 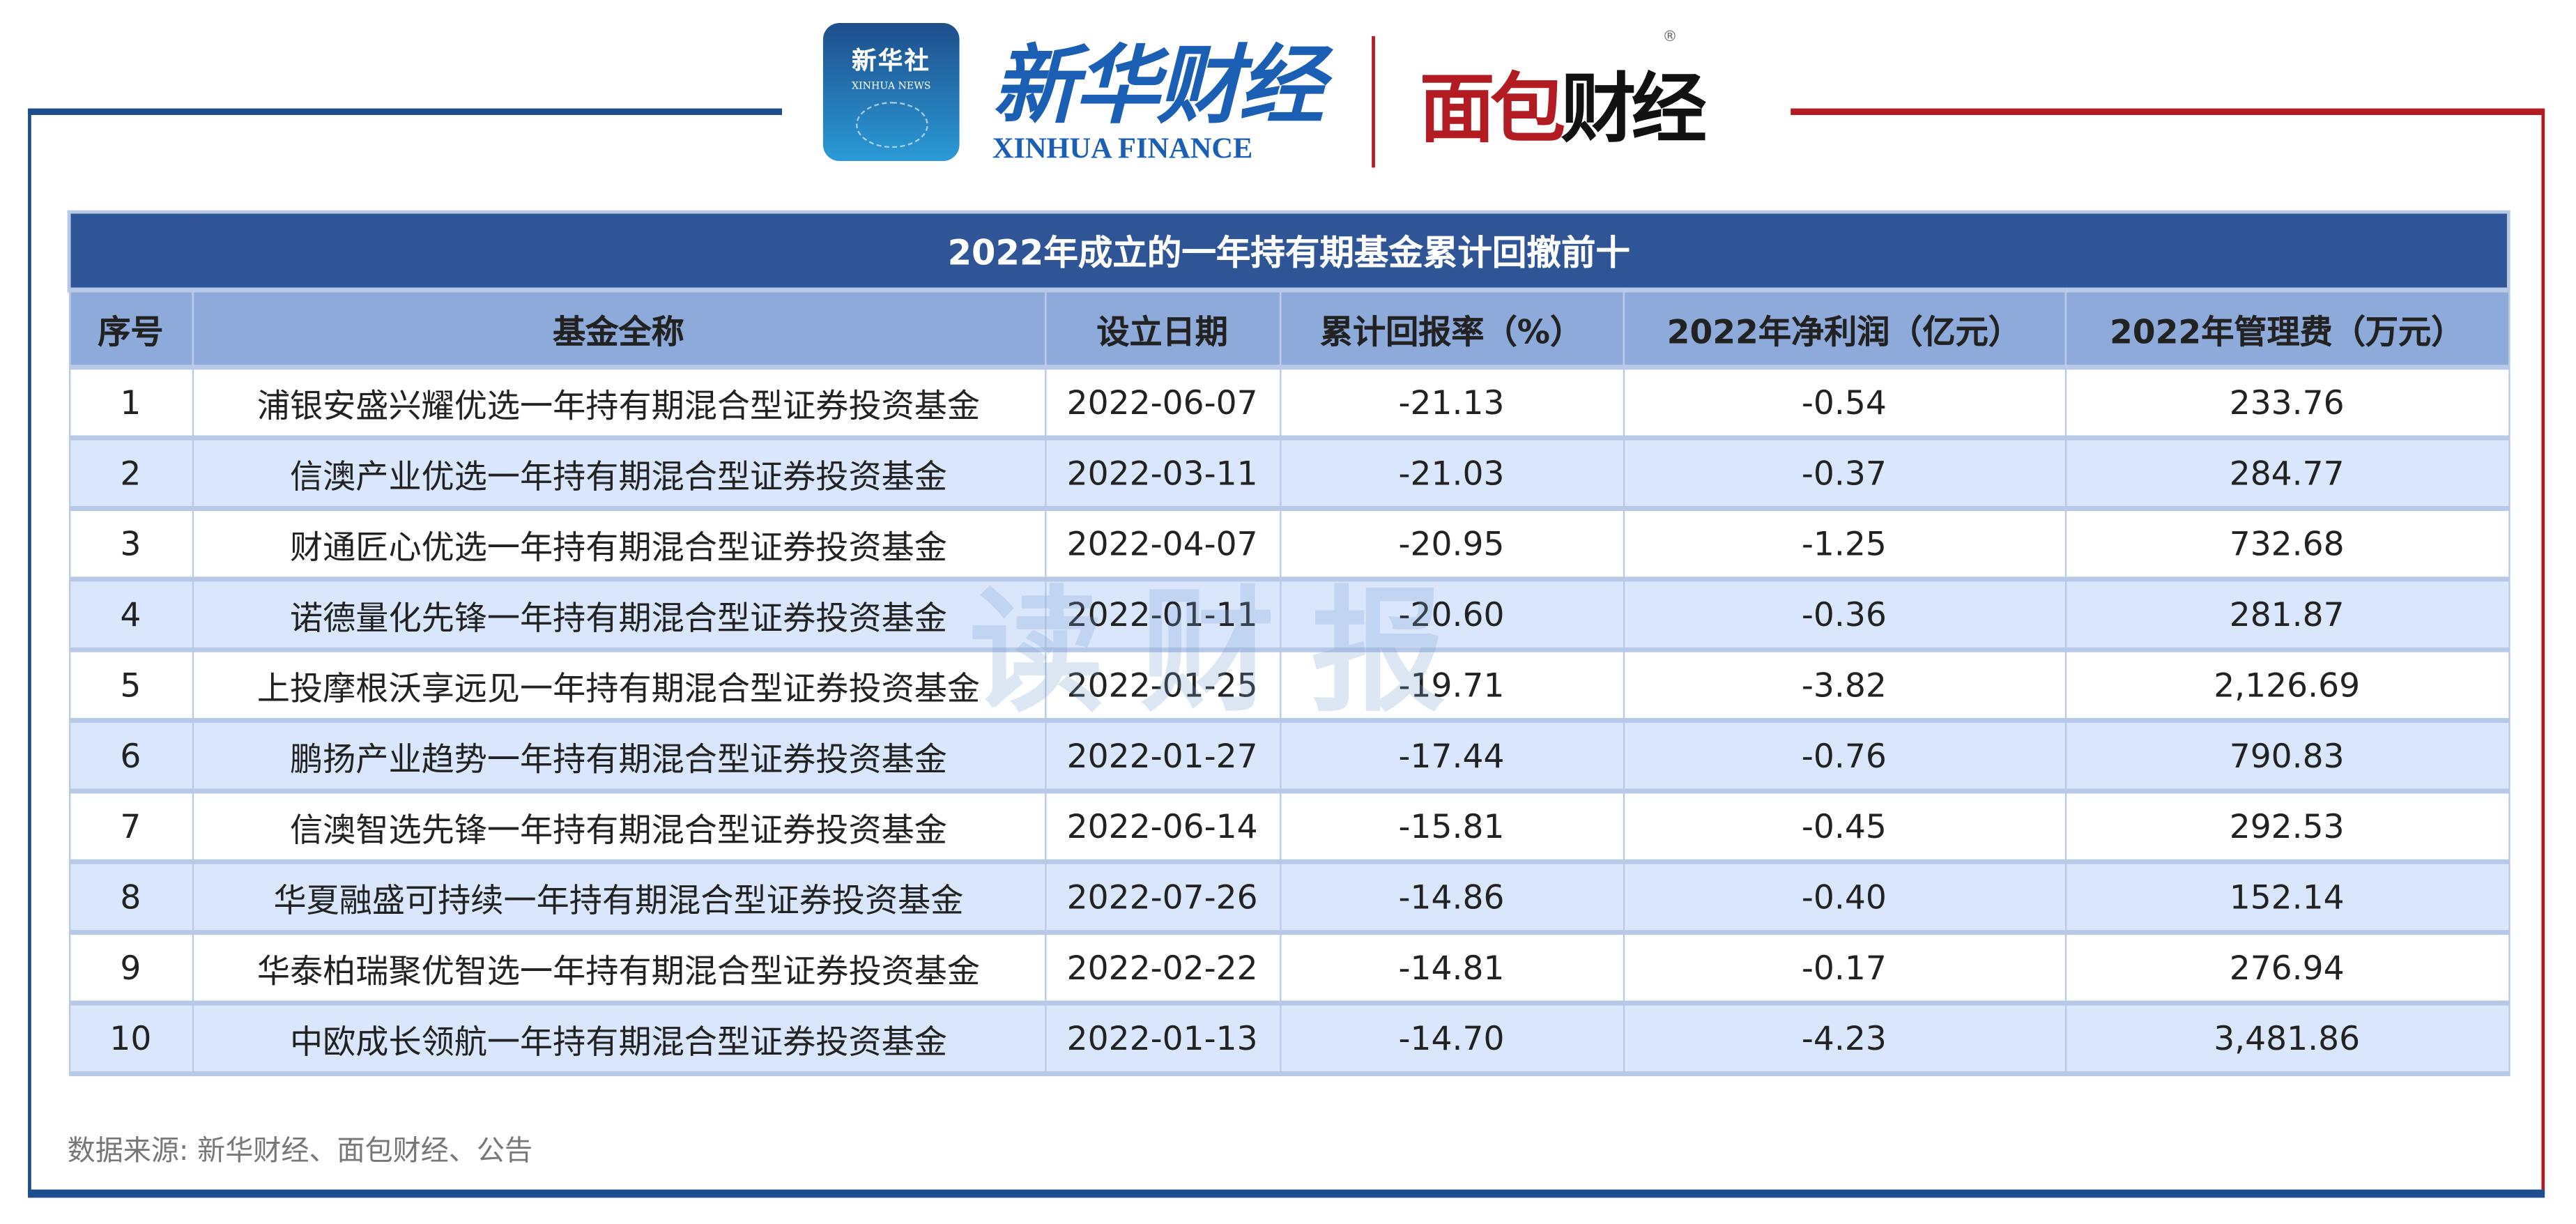 I want to click on cell-index: 1, so click(x=130, y=402).